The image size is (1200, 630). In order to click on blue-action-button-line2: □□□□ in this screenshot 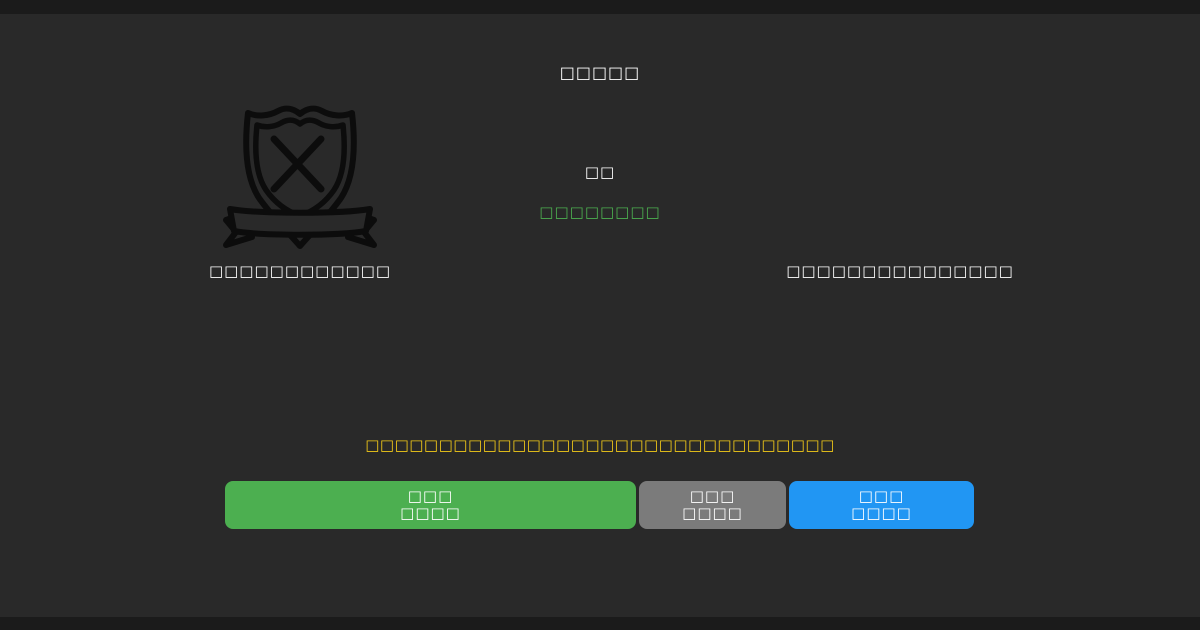, I will do `click(881, 513)`.